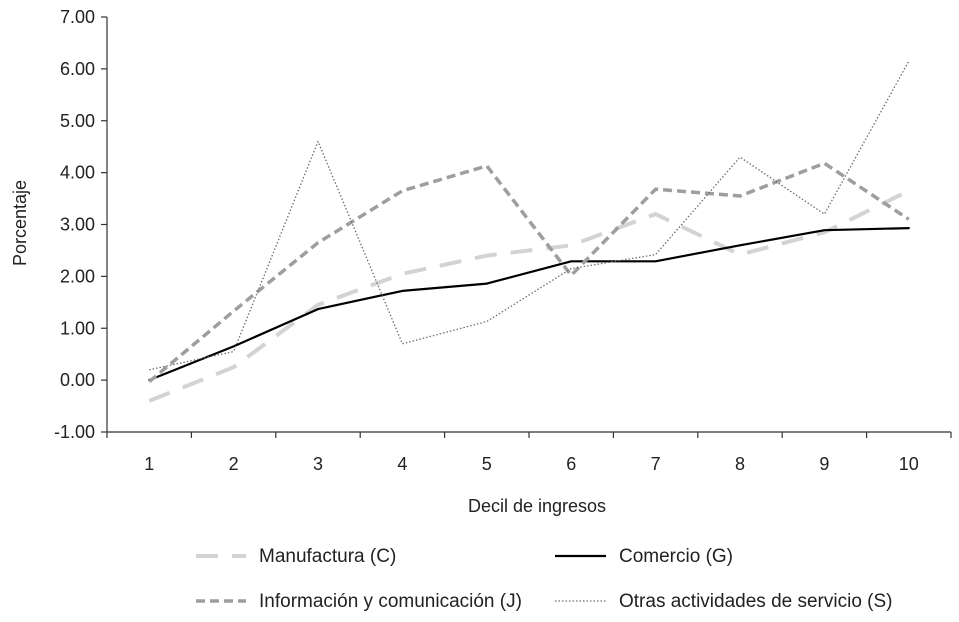  Describe the element at coordinates (327, 556) in the screenshot. I see `legend-label: Manufactura (C)` at that location.